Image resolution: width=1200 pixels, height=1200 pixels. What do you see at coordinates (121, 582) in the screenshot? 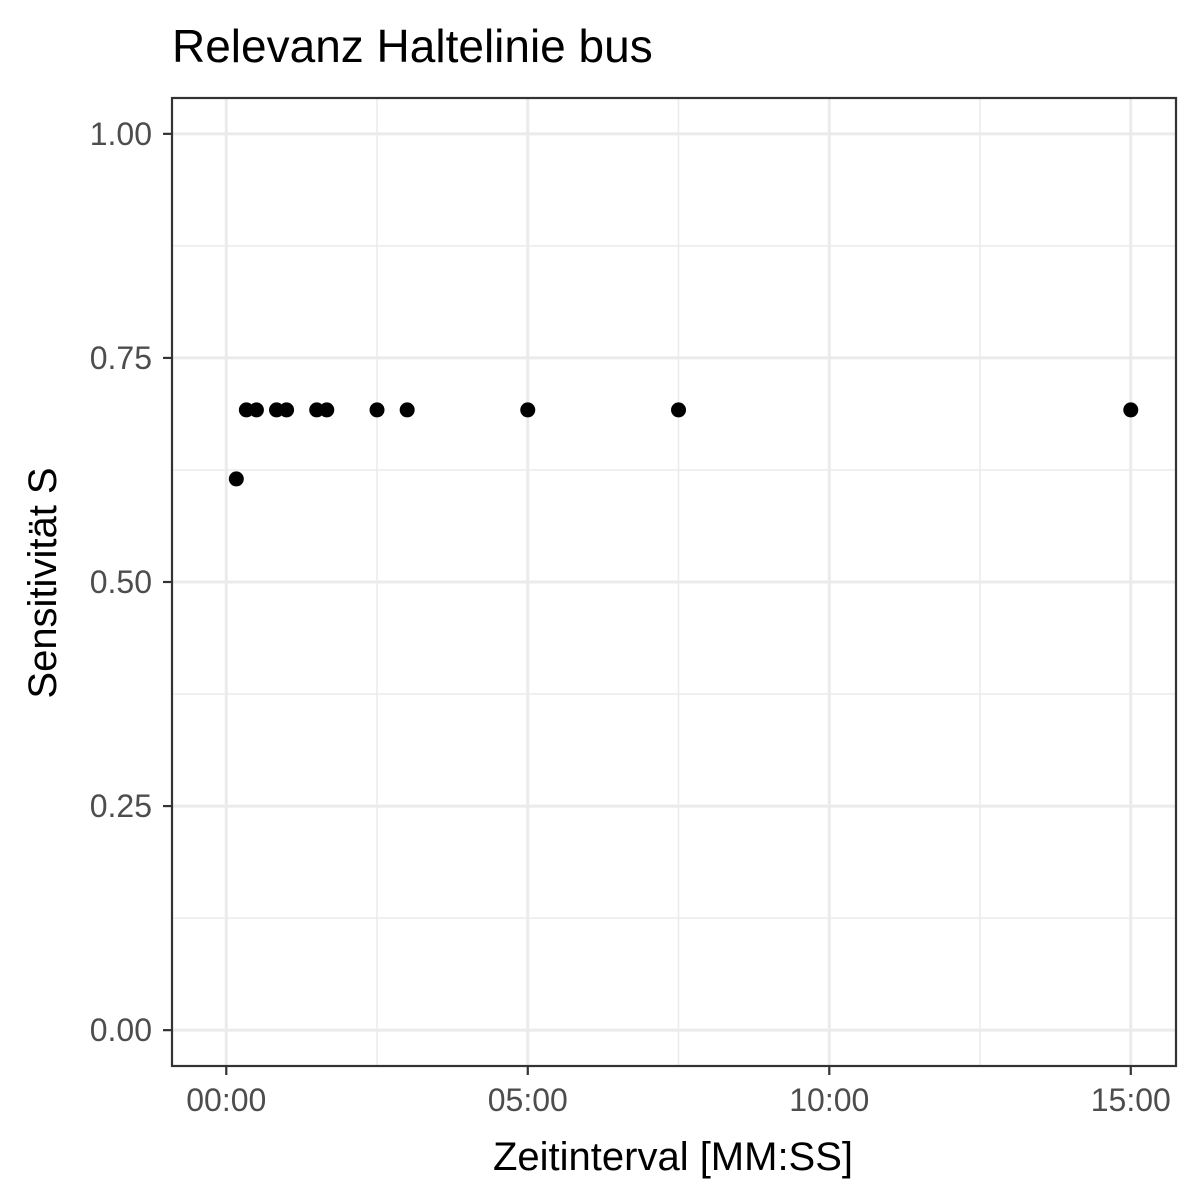
I see `y-tick-label: 0.50` at bounding box center [121, 582].